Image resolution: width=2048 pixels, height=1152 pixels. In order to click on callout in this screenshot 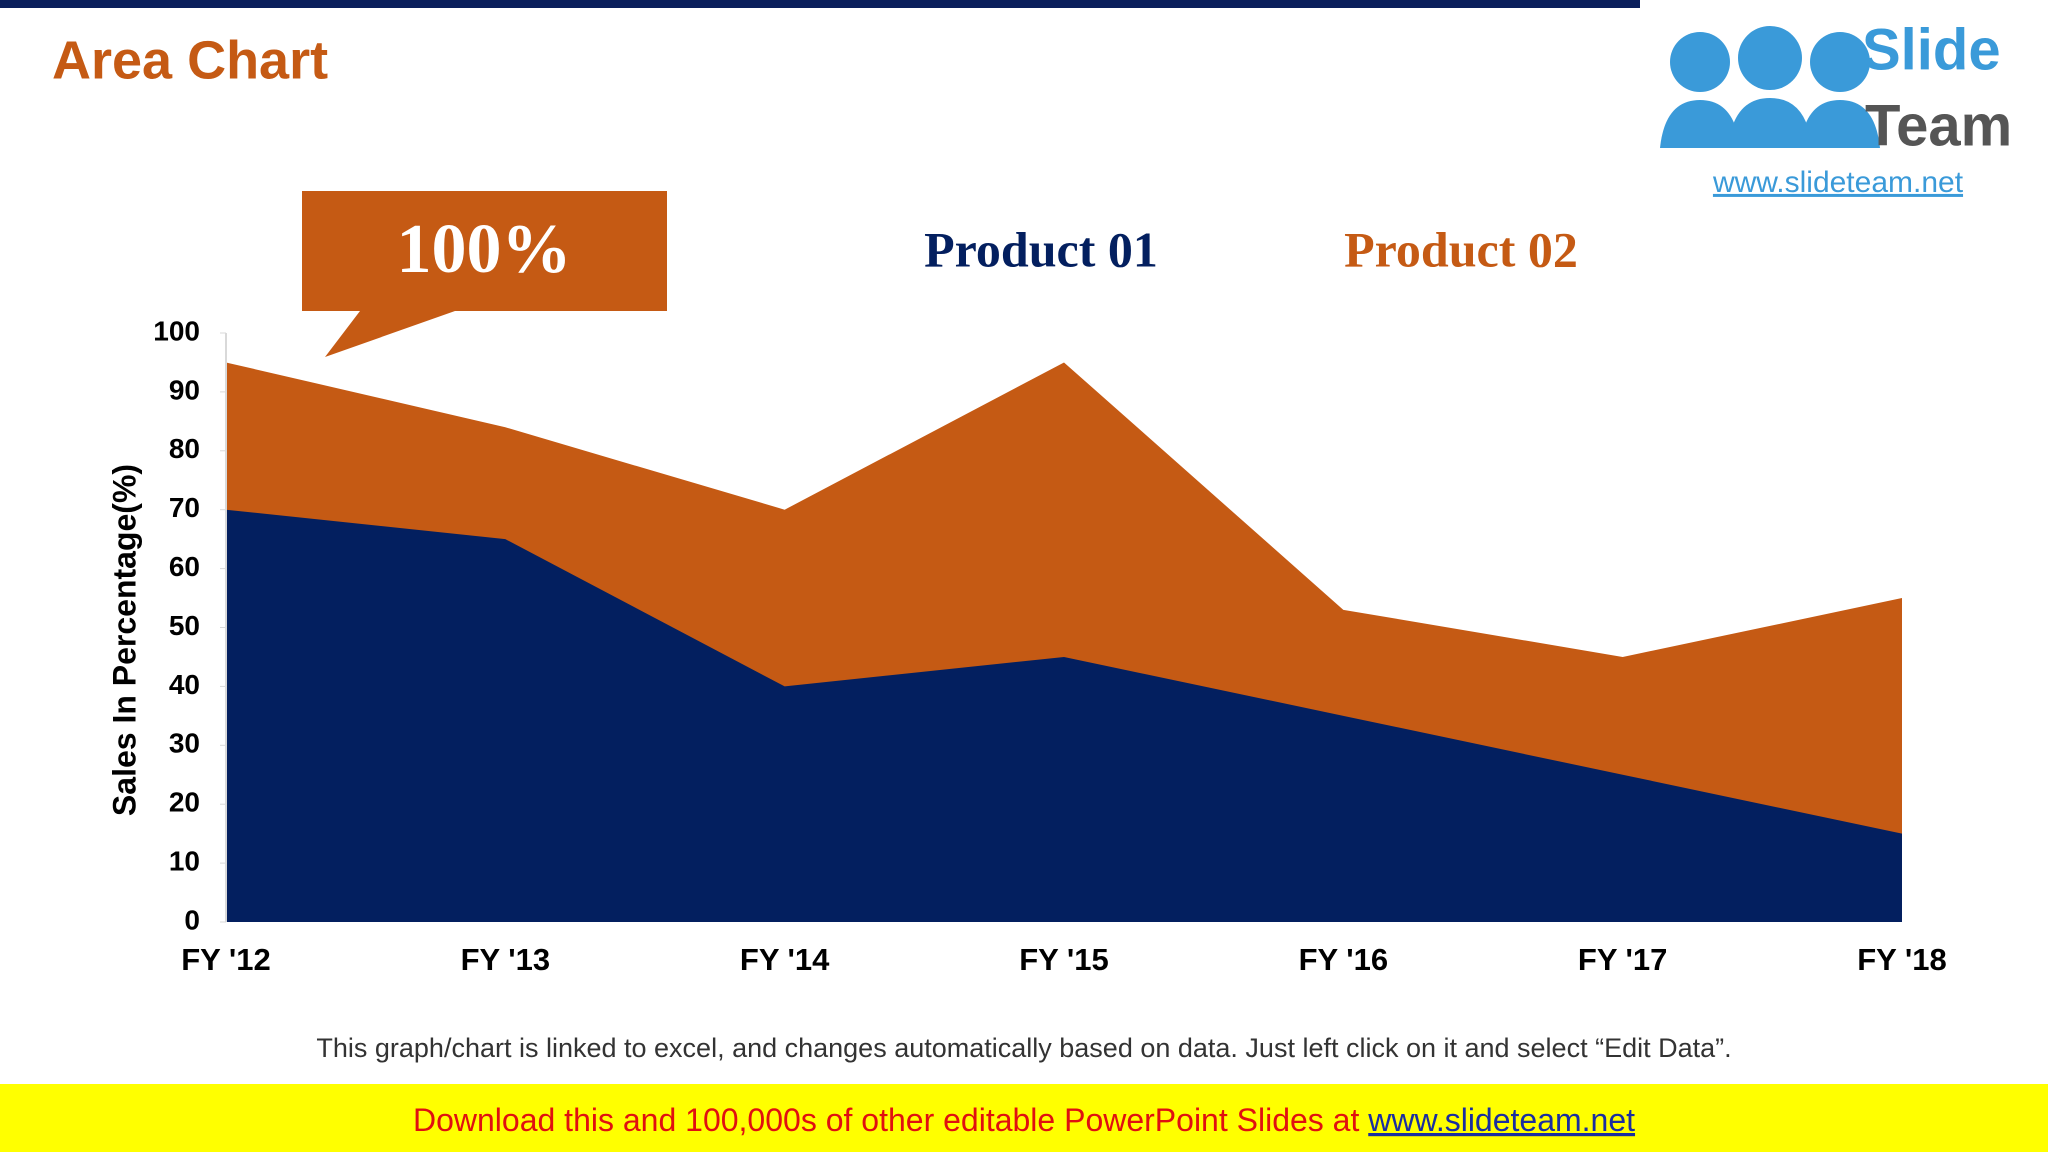, I will do `click(484, 274)`.